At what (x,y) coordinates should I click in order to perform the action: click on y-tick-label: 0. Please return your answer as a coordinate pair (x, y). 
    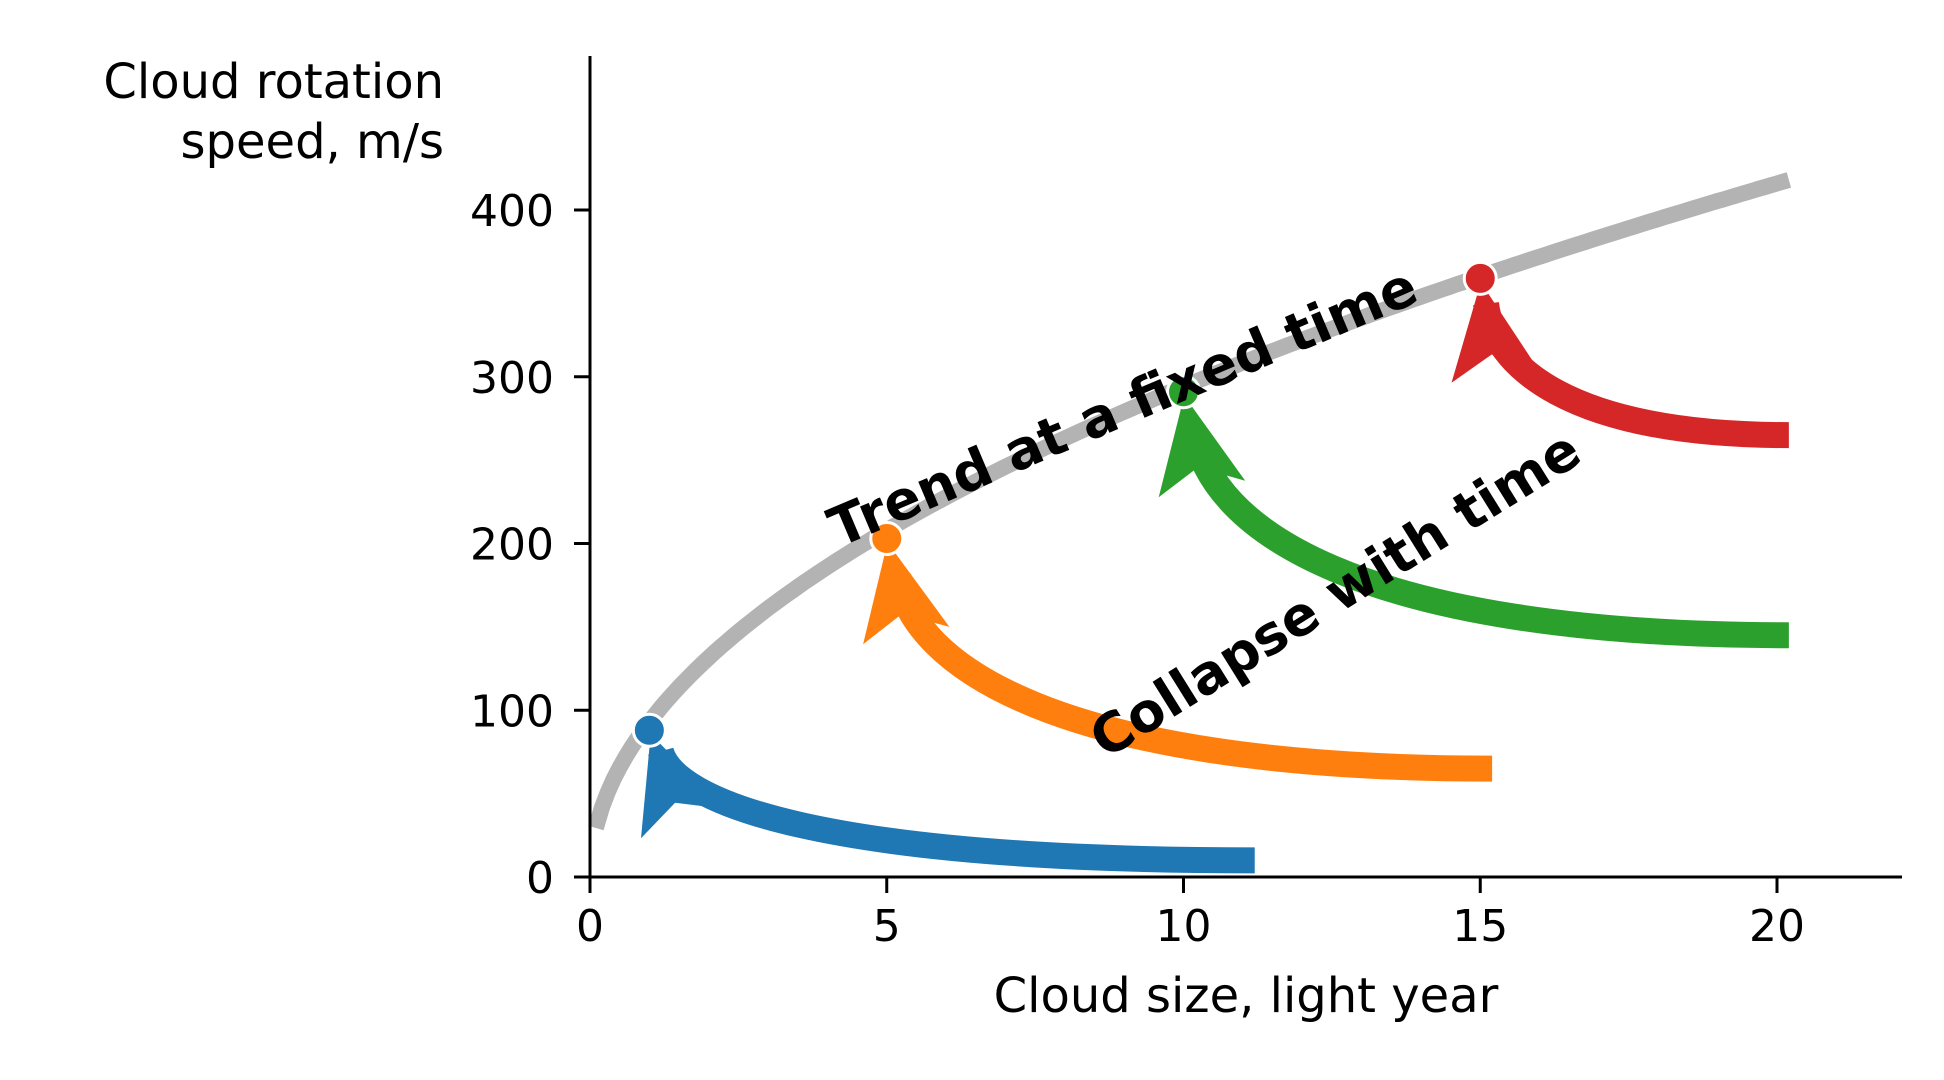
    Looking at the image, I should click on (540, 878).